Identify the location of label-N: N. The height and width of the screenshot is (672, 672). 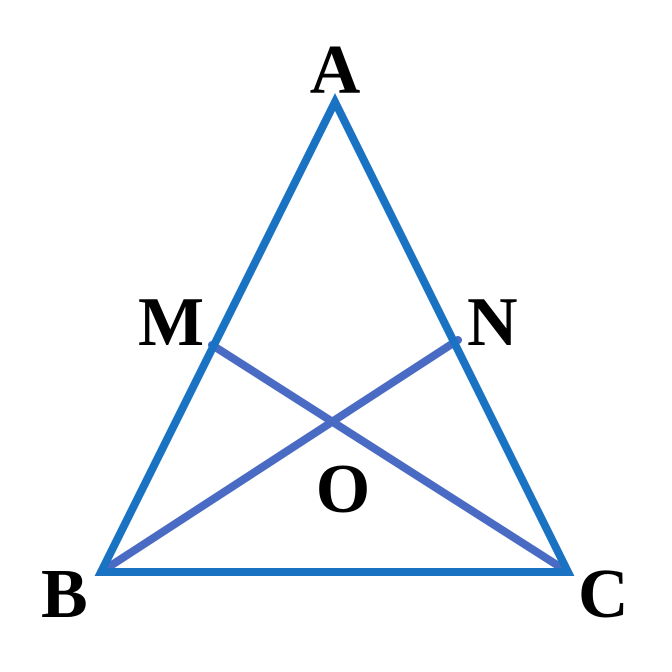
(492, 322).